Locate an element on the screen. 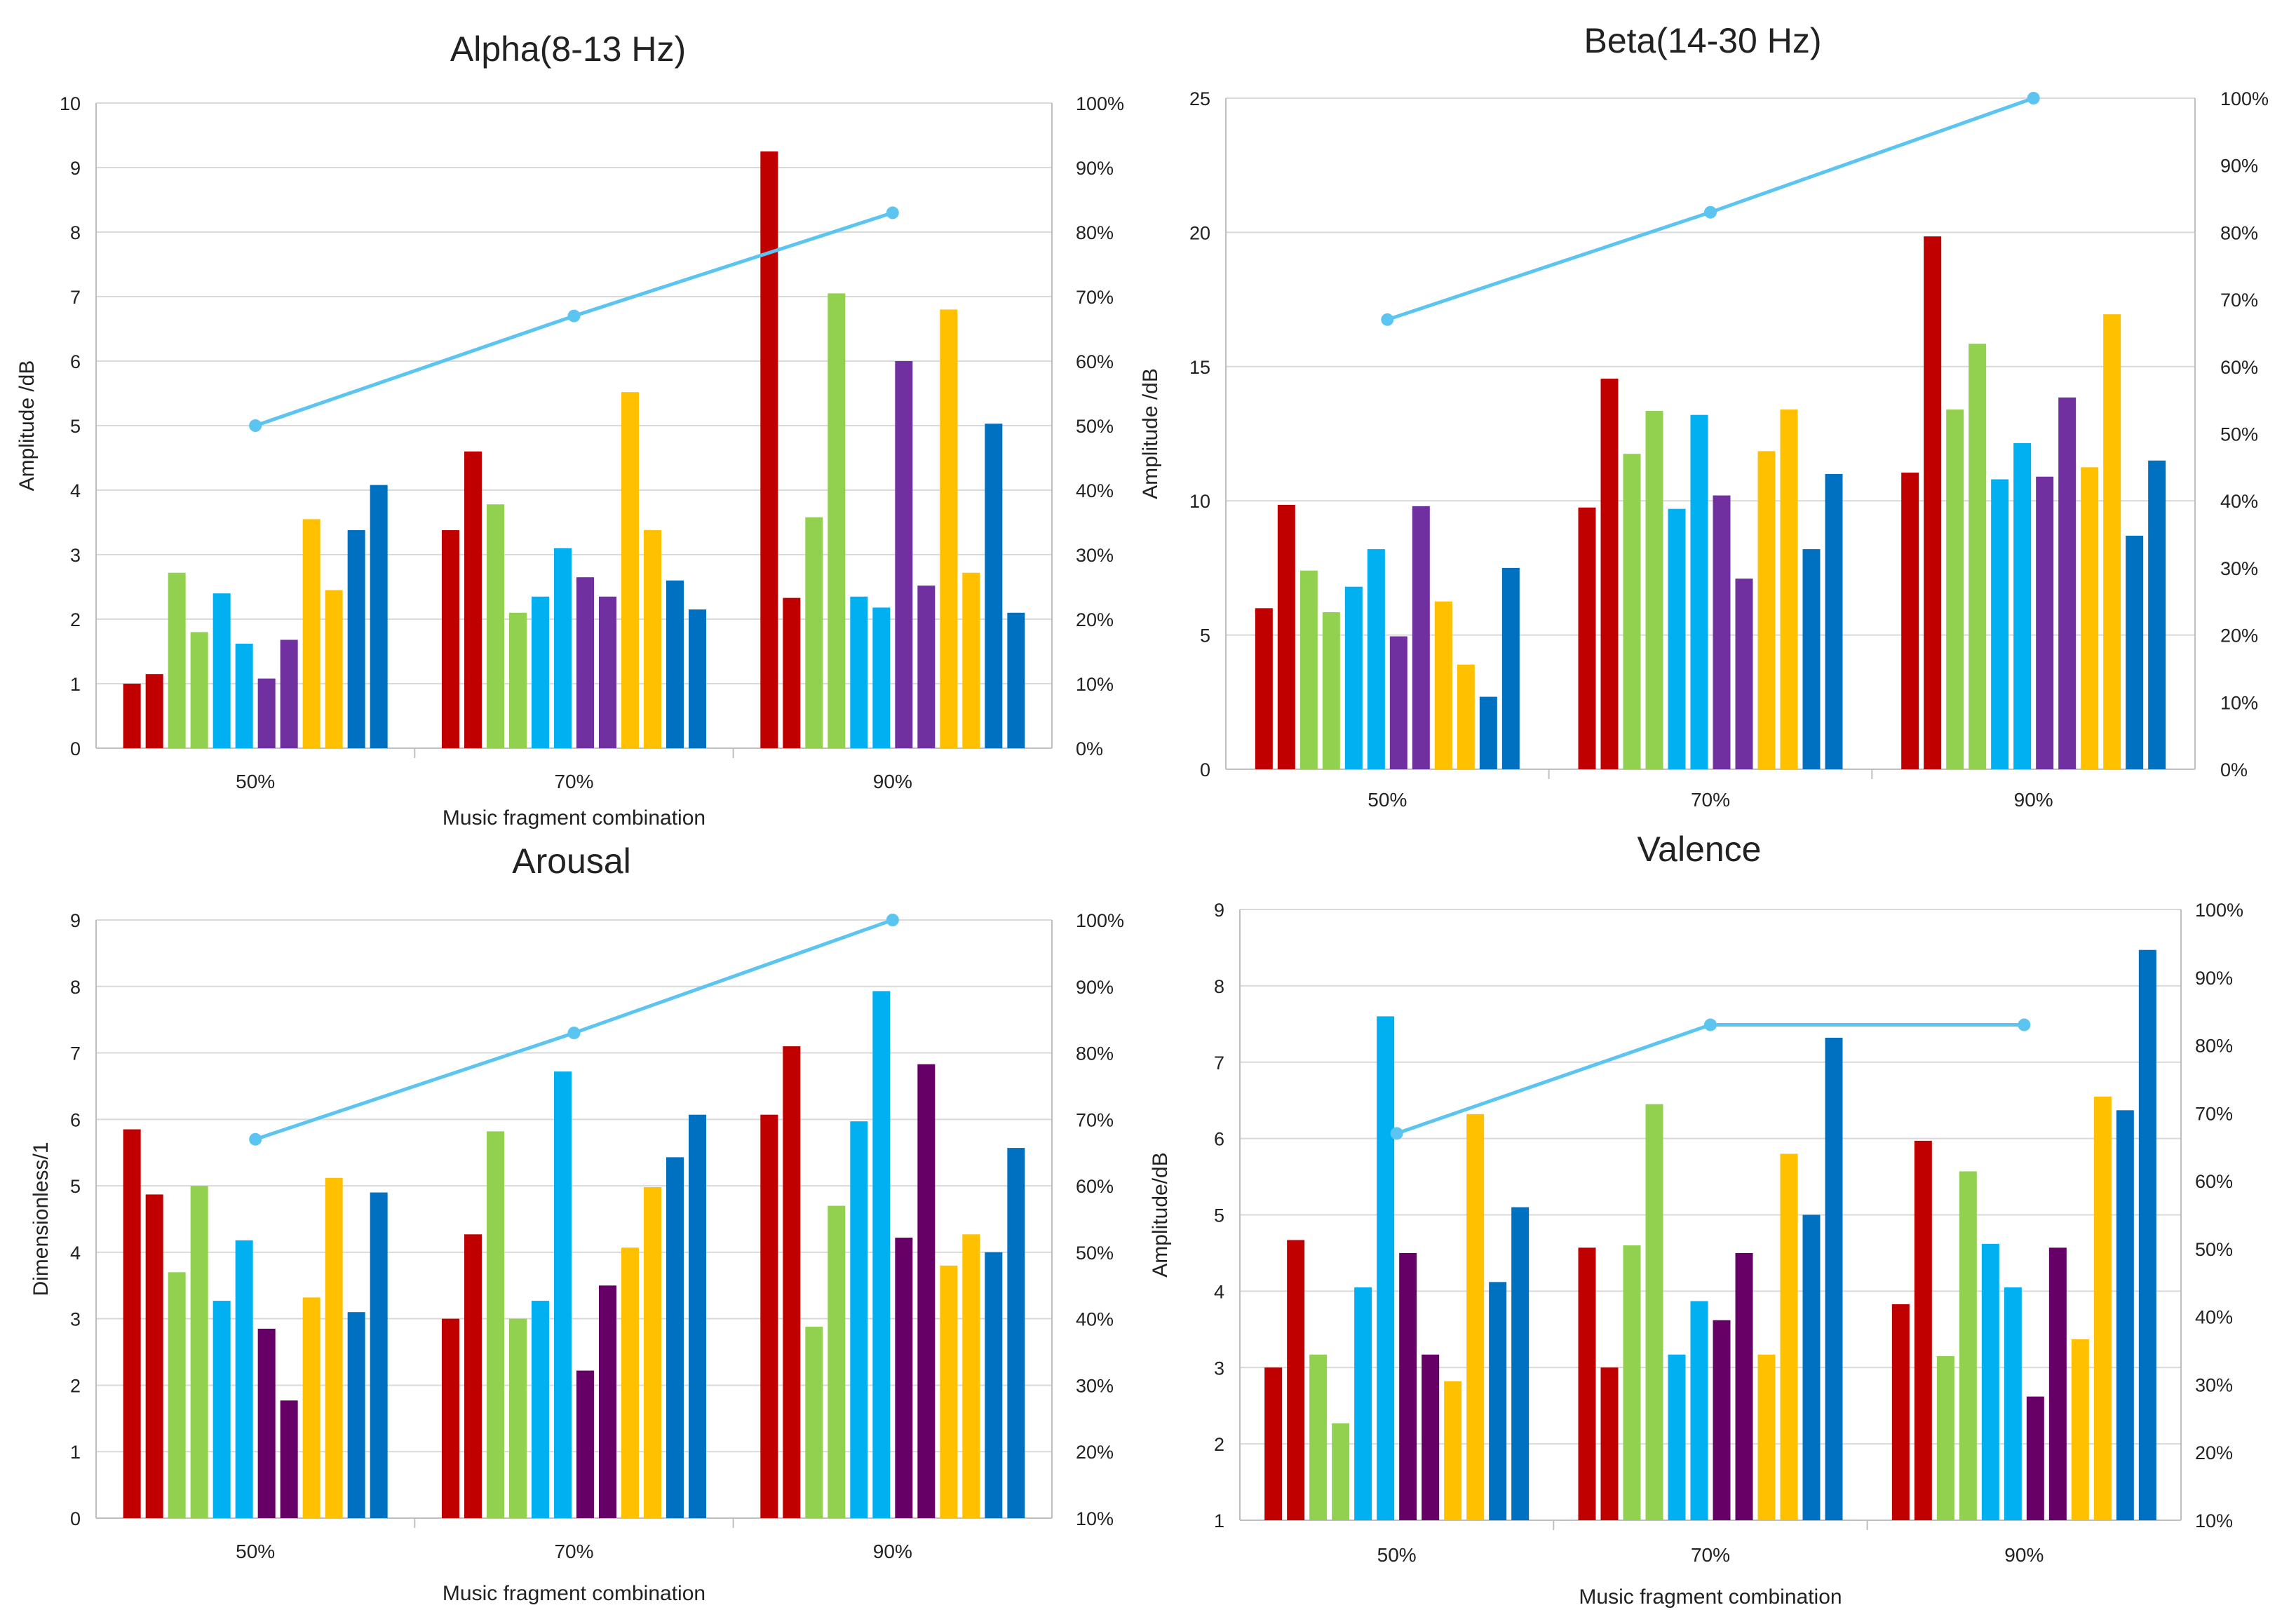  y2-tick-label: 0% is located at coordinates (1089, 748).